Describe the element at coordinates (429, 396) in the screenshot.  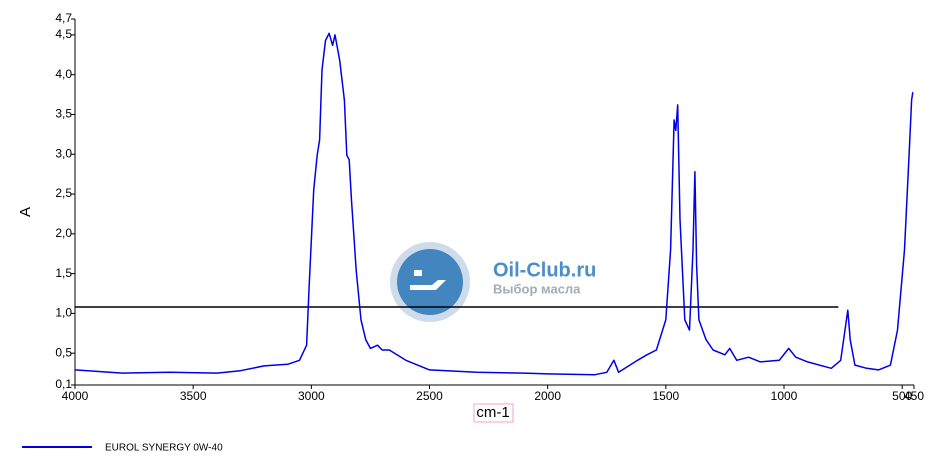
I see `x-tick-label: 2500` at that location.